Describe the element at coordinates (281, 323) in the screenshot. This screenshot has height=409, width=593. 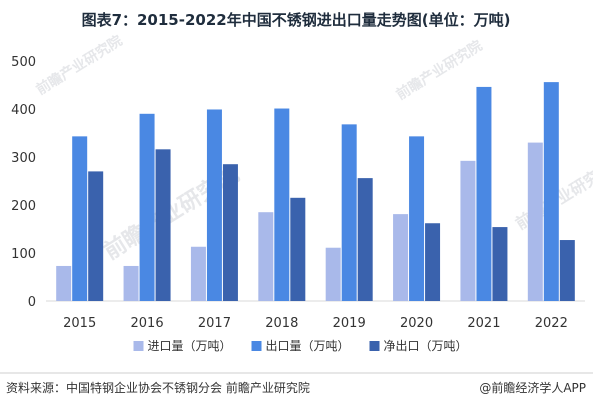
I see `x-tick-label: 2018` at that location.